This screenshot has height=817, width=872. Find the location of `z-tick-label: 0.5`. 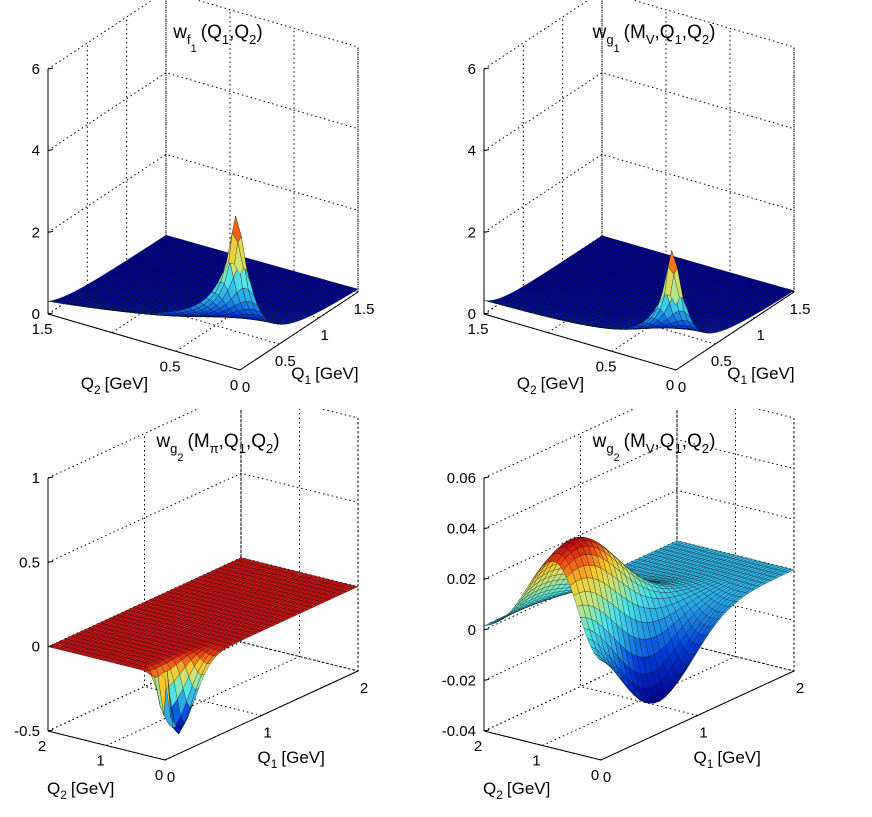

z-tick-label: 0.5 is located at coordinates (29, 562).